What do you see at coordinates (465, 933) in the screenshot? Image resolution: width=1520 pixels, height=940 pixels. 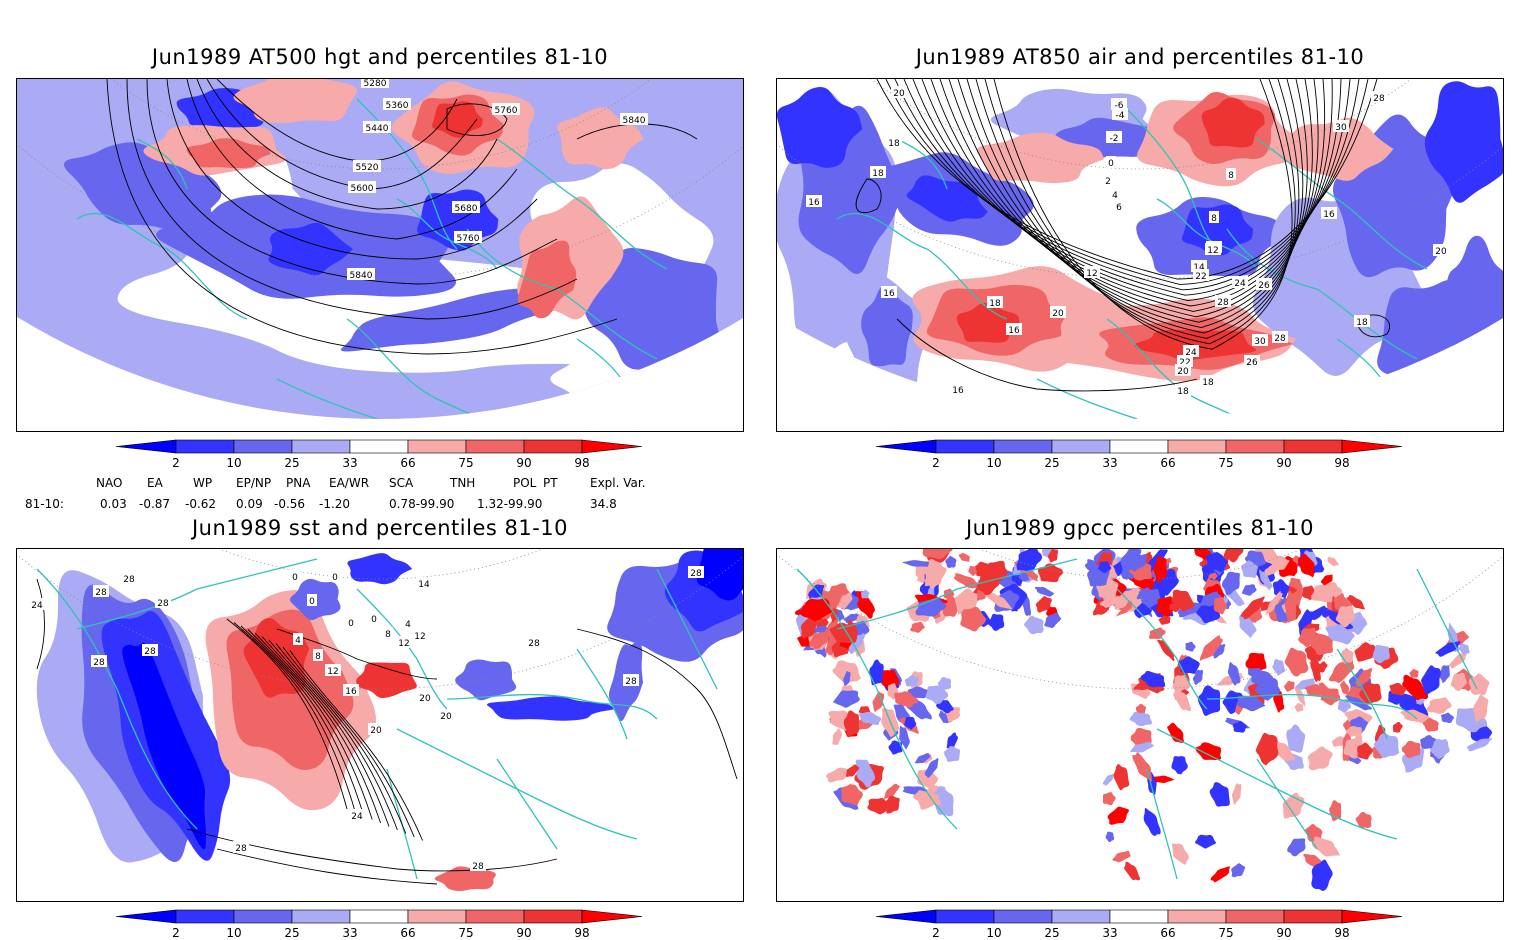 I see `colorbar-tick-label: 75` at bounding box center [465, 933].